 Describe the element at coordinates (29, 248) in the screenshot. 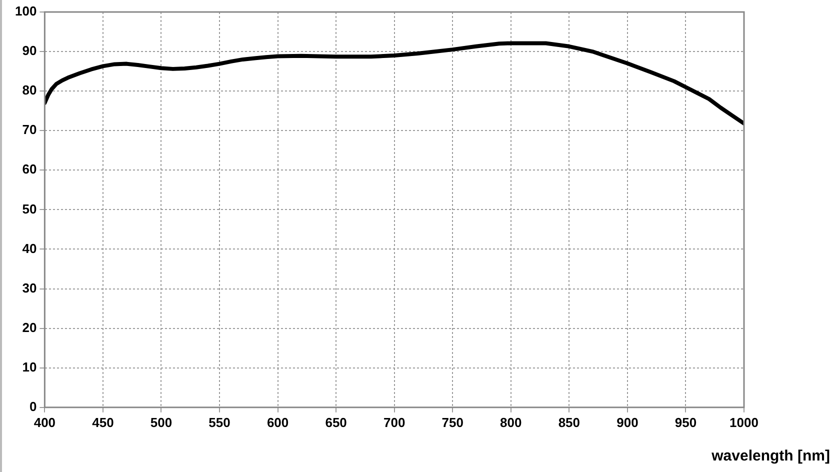

I see `y-tick-label: 40` at that location.